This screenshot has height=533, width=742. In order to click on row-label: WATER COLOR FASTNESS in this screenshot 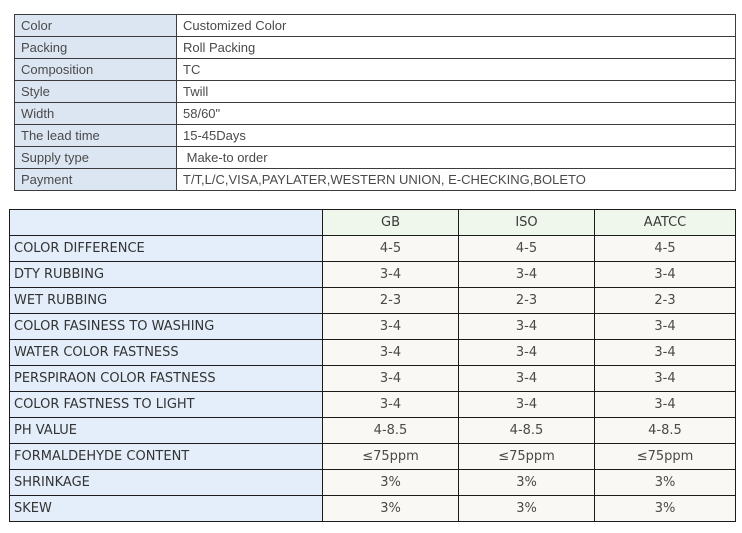, I will do `click(166, 352)`.